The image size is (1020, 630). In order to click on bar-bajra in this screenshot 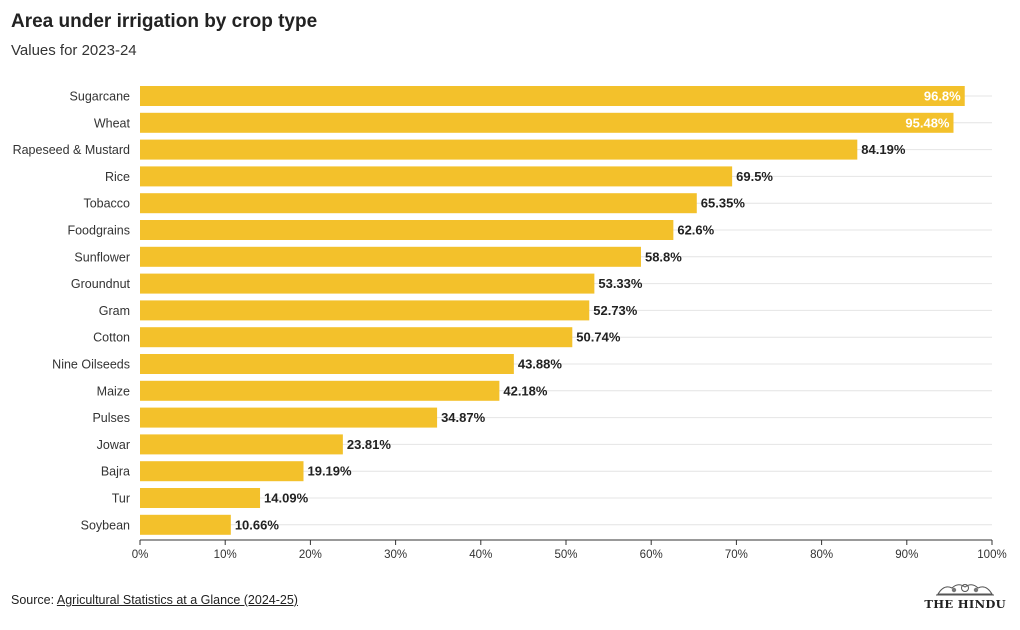, I will do `click(222, 471)`.